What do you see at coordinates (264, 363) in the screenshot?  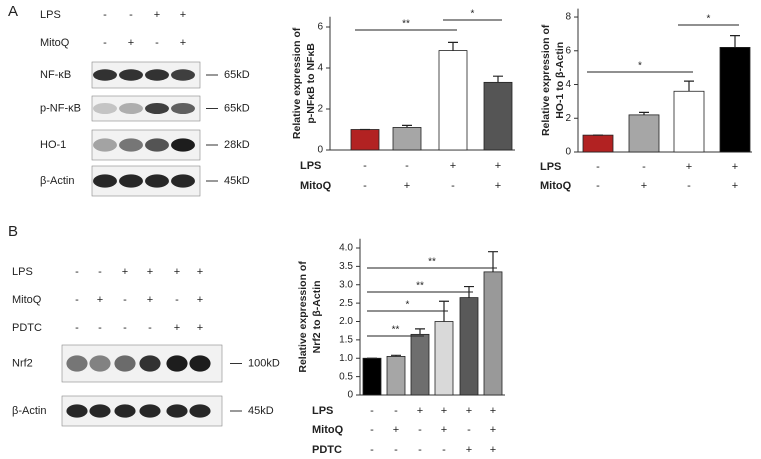 I see `band-size: 100kD` at bounding box center [264, 363].